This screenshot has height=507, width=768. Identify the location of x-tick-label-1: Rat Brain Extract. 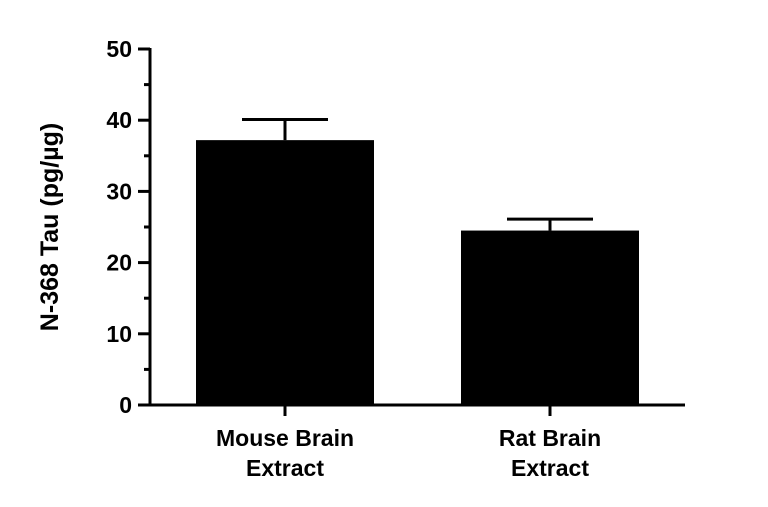
(550, 453).